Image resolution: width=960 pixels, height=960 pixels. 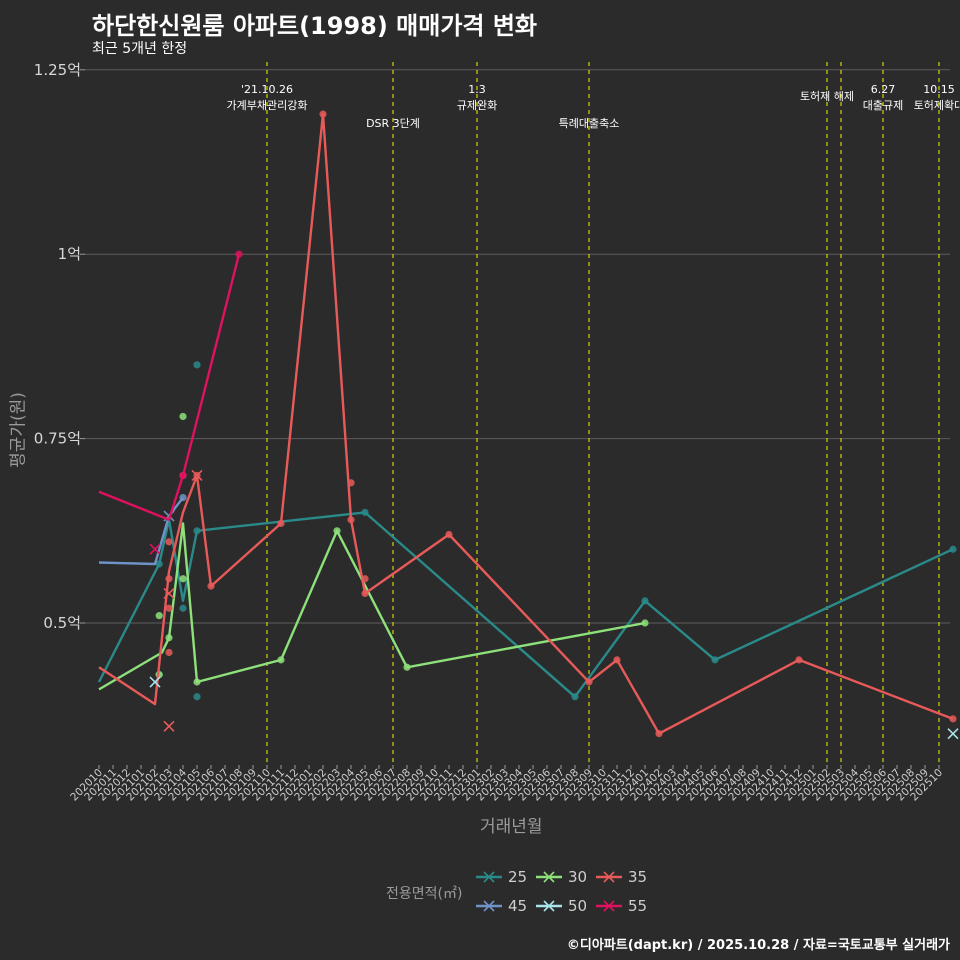 I want to click on legend-item-35: 35, so click(x=639, y=877).